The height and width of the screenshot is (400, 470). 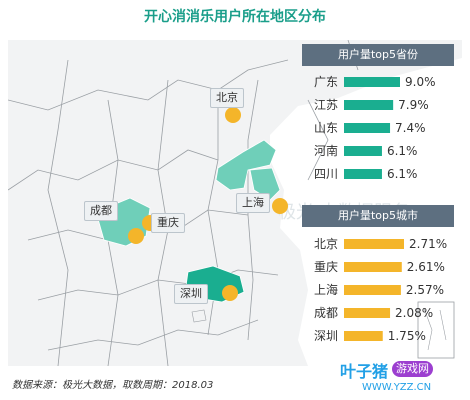 I want to click on shenzhen-marker, so click(x=230, y=293).